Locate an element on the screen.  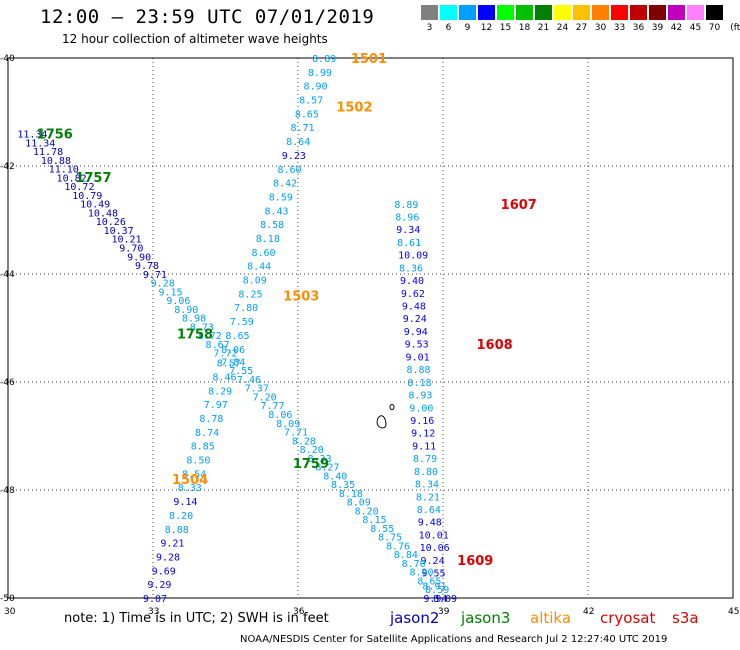
wave-height-value: 9.24 is located at coordinates (415, 319).